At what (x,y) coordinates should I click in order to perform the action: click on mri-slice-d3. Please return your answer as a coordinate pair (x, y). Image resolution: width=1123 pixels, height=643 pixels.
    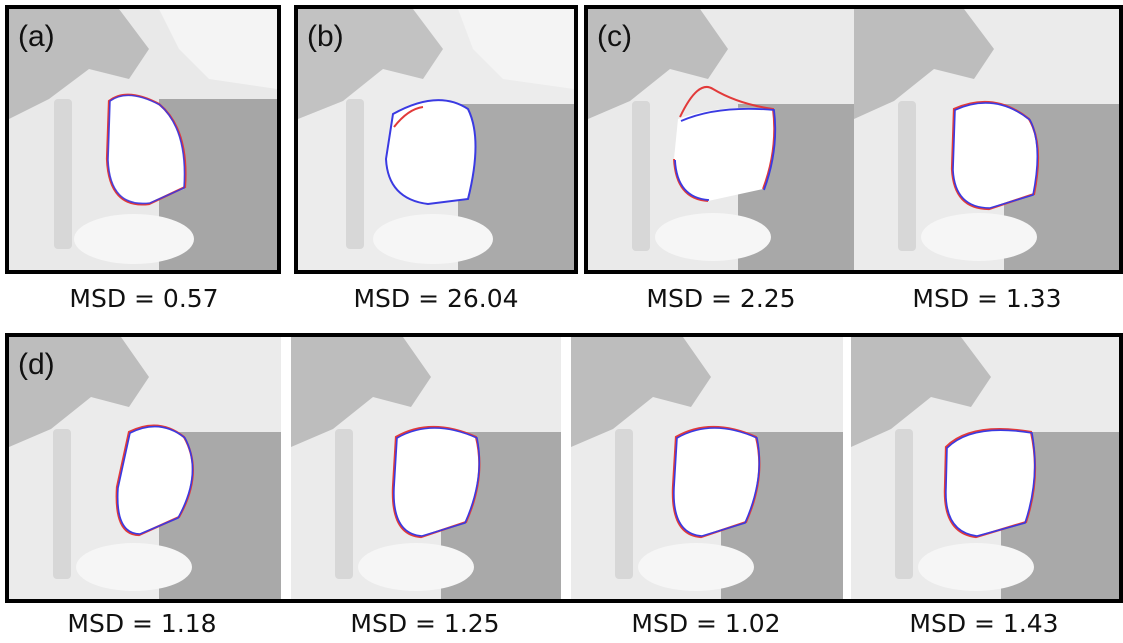
    Looking at the image, I should click on (707, 468).